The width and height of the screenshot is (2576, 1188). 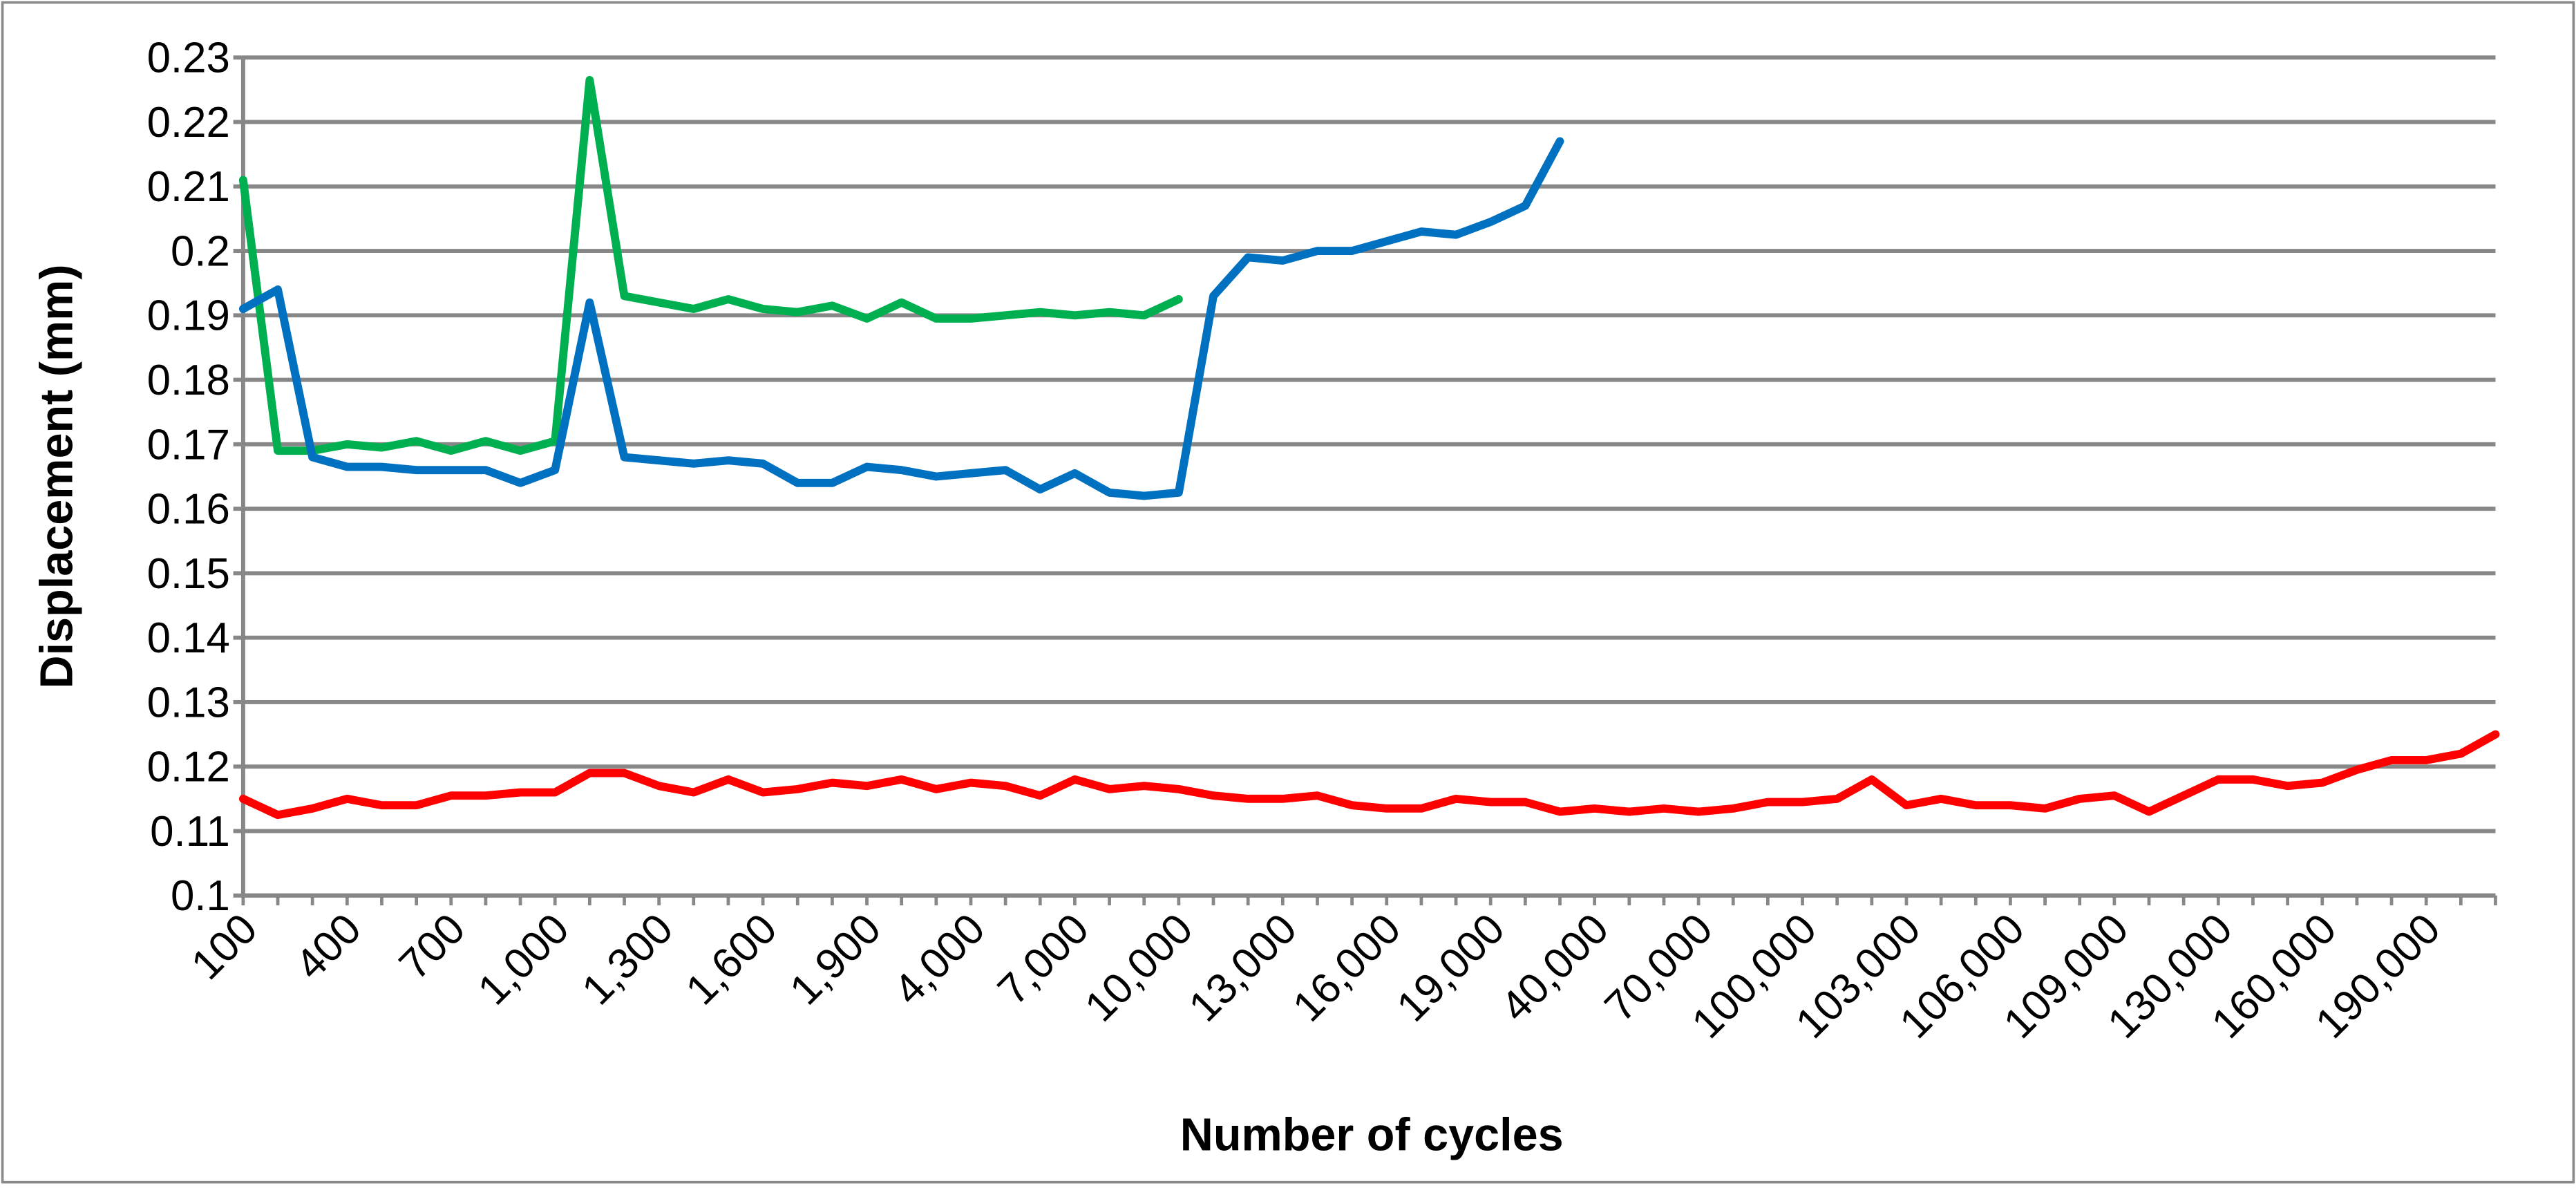 I want to click on y-tick-label: 0.14, so click(x=188, y=638).